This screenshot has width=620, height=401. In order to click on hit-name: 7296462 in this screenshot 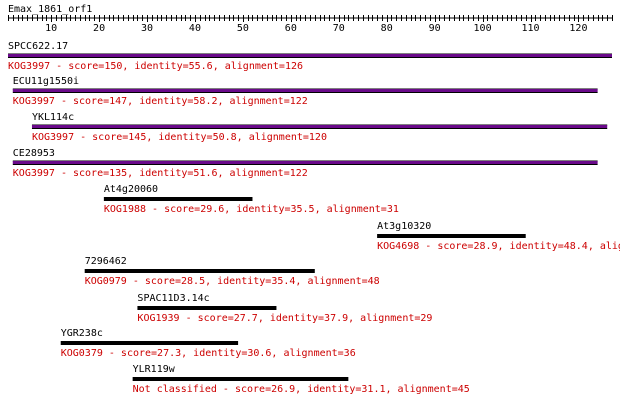, I will do `click(106, 261)`.